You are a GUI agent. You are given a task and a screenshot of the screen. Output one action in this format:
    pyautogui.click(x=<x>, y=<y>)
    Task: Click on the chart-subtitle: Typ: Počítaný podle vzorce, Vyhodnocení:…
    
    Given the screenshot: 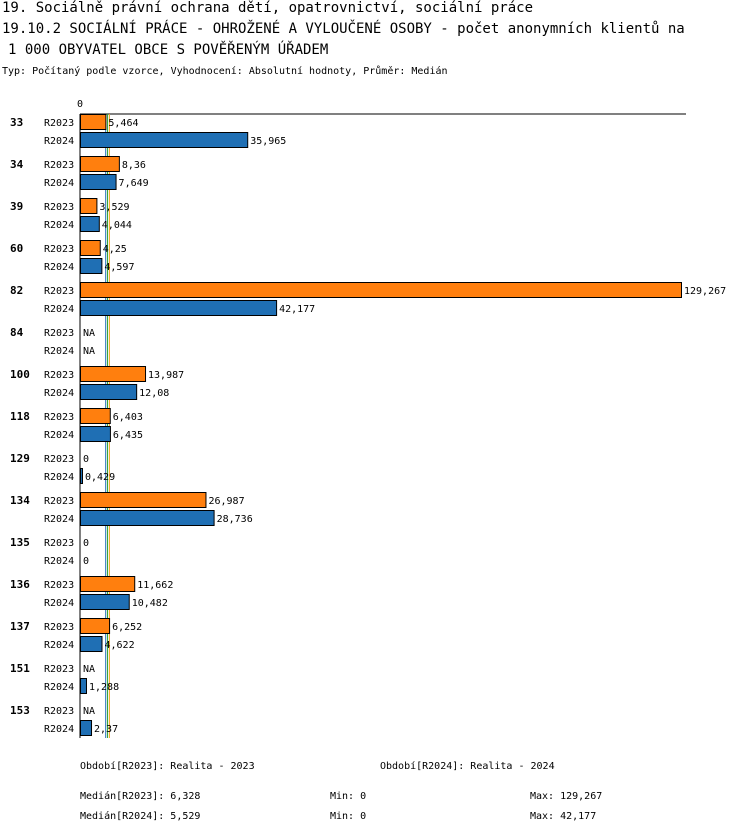 What is the action you would take?
    pyautogui.click(x=225, y=71)
    